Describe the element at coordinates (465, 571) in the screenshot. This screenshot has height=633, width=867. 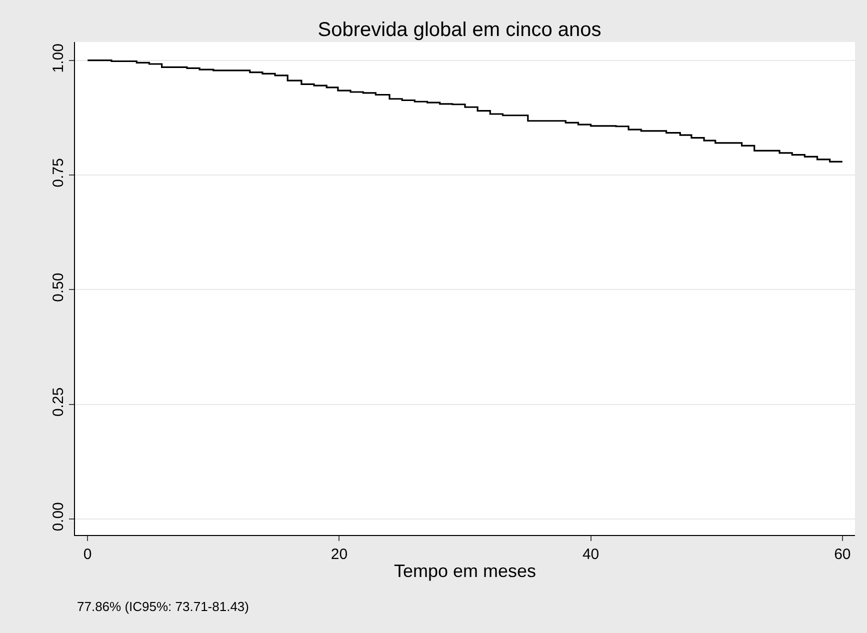
I see `x-axis-title: Tempo em meses` at that location.